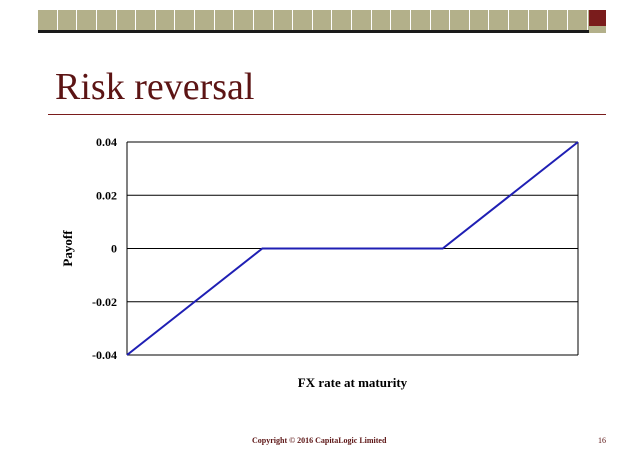 This screenshot has height=452, width=638. I want to click on slide-title: Risk reversal, so click(155, 87).